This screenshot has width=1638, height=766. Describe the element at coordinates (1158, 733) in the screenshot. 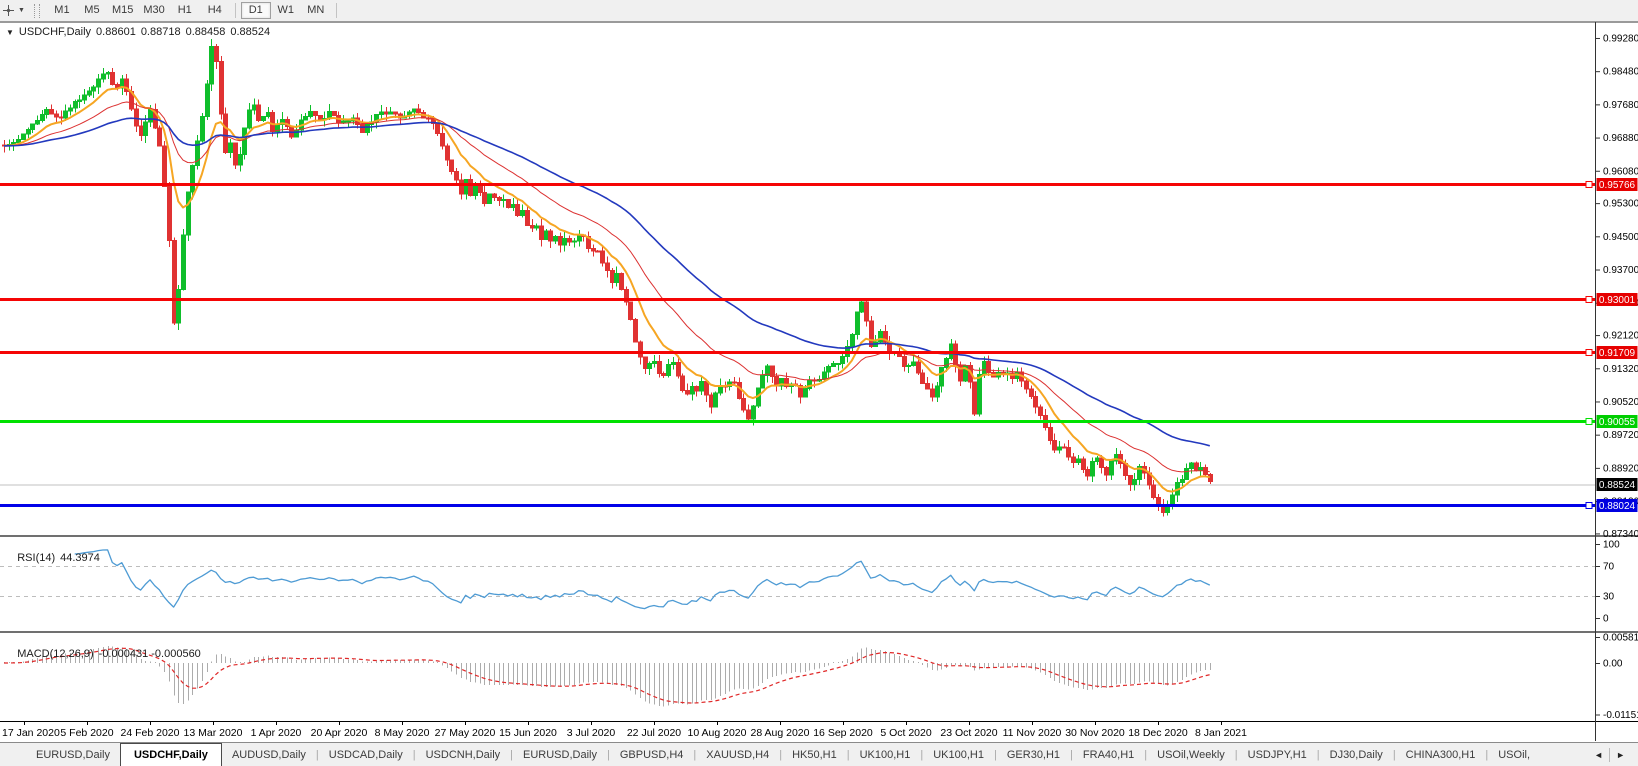

I see `svg-text: 18 Dec 2020` at that location.